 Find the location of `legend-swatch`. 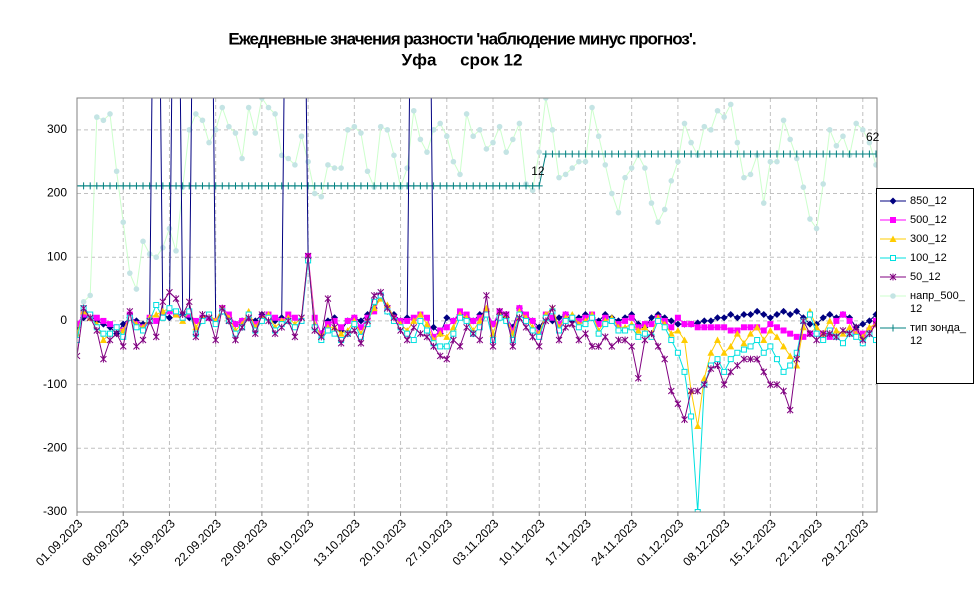

legend-swatch is located at coordinates (893, 220).